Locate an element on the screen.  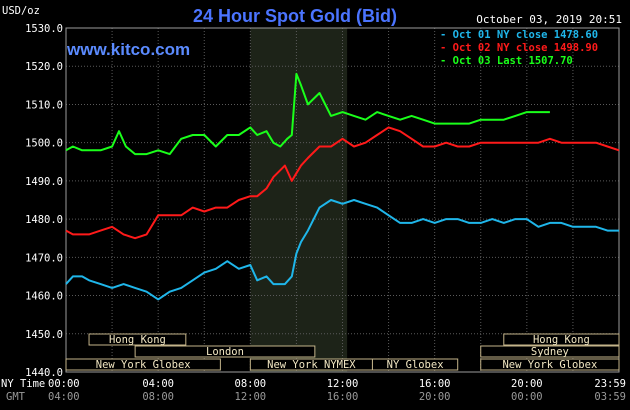
y-tick-label: 1440.0 is located at coordinates (44, 373).